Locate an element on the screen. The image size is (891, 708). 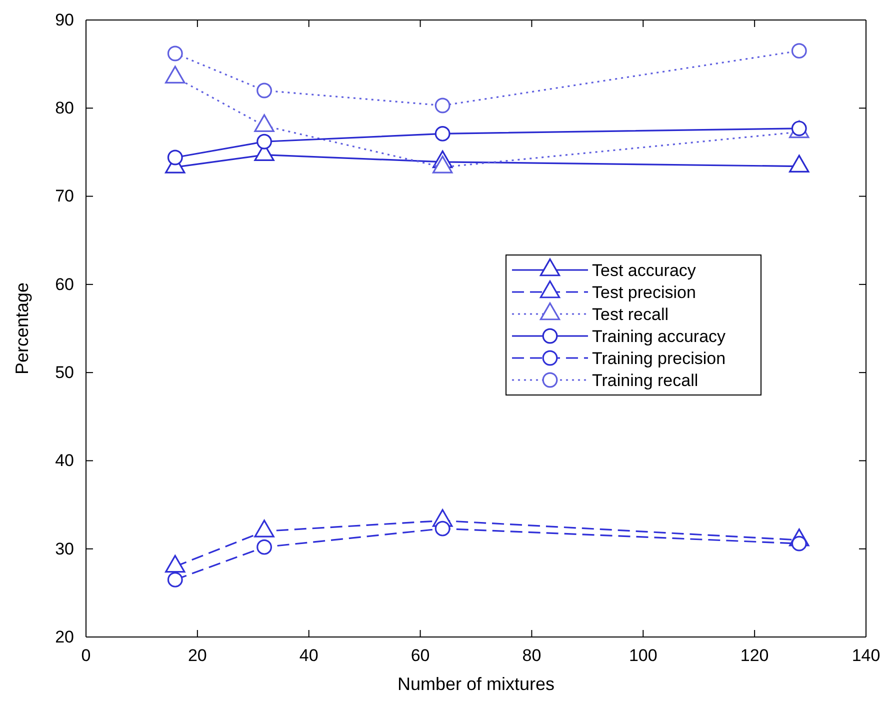
x-tick-label: 80 is located at coordinates (532, 656).